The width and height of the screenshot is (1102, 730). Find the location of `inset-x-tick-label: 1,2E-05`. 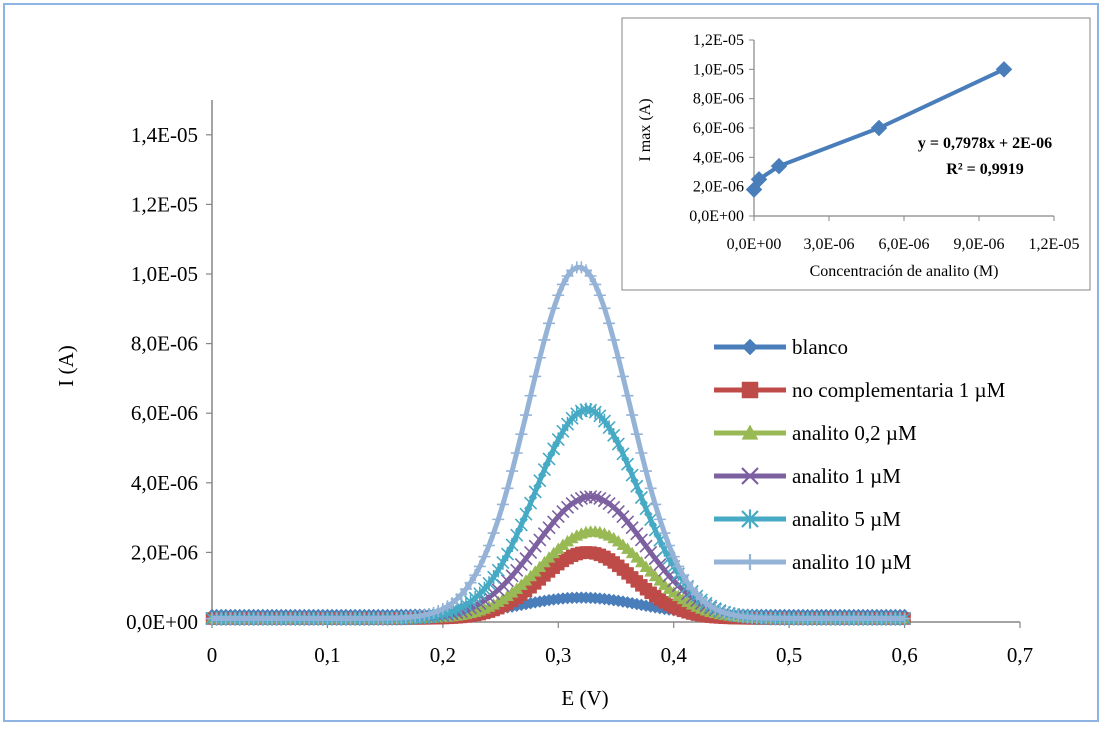

inset-x-tick-label: 1,2E-05 is located at coordinates (1053, 244).